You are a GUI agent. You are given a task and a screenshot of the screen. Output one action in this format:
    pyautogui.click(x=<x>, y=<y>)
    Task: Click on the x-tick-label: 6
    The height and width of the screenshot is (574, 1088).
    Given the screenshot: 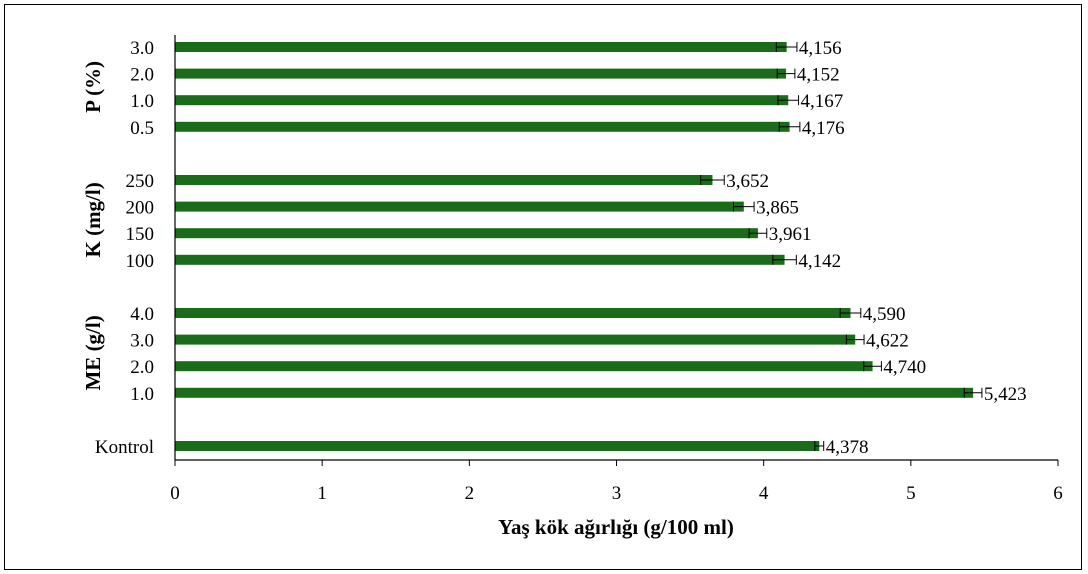 What is the action you would take?
    pyautogui.click(x=1058, y=493)
    